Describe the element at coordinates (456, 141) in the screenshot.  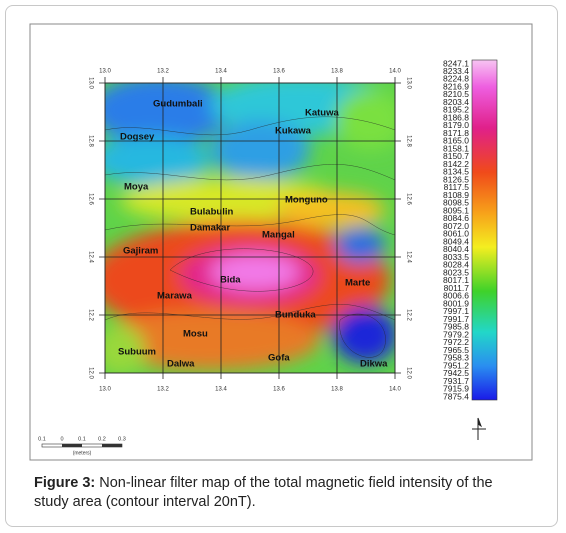
I see `colorbar-label: 8165.0` at that location.